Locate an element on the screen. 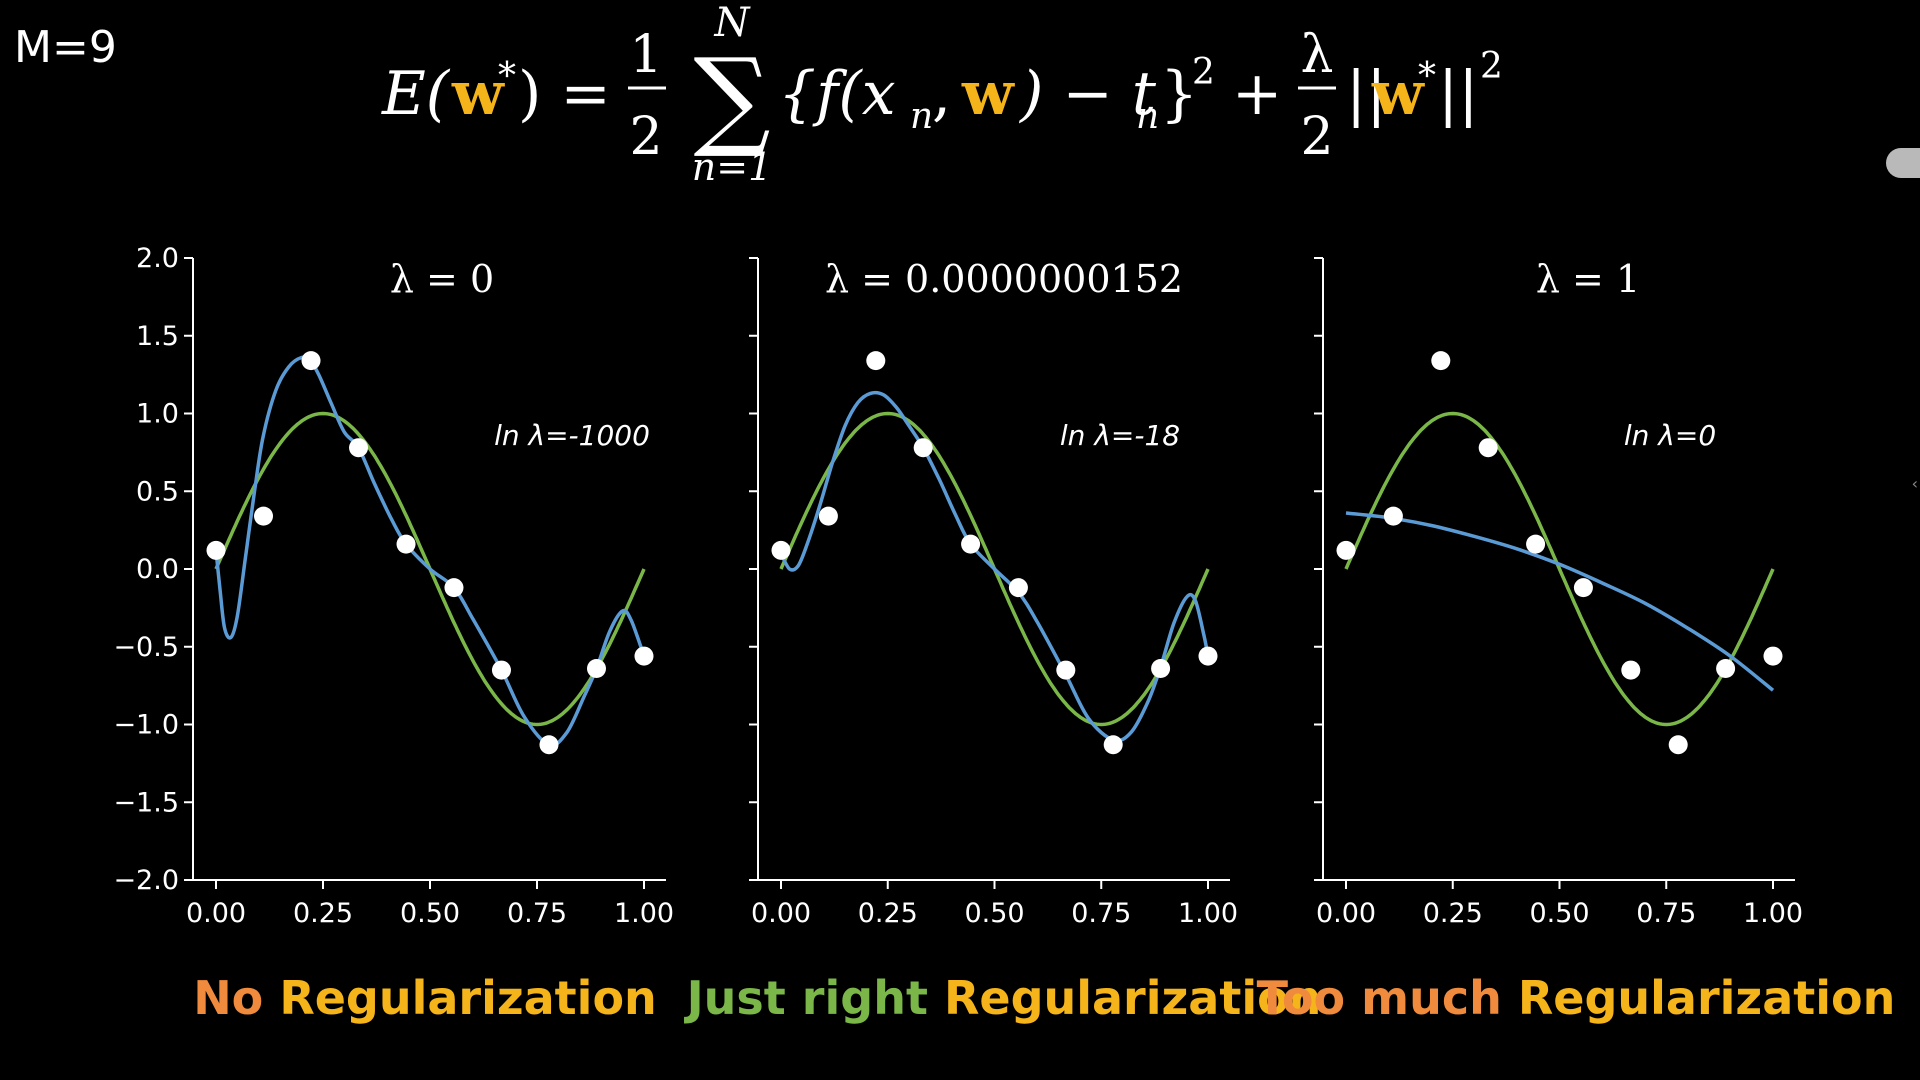 The width and height of the screenshot is (1920, 1080). panel-caption: Too much Regularization is located at coordinates (1576, 998).